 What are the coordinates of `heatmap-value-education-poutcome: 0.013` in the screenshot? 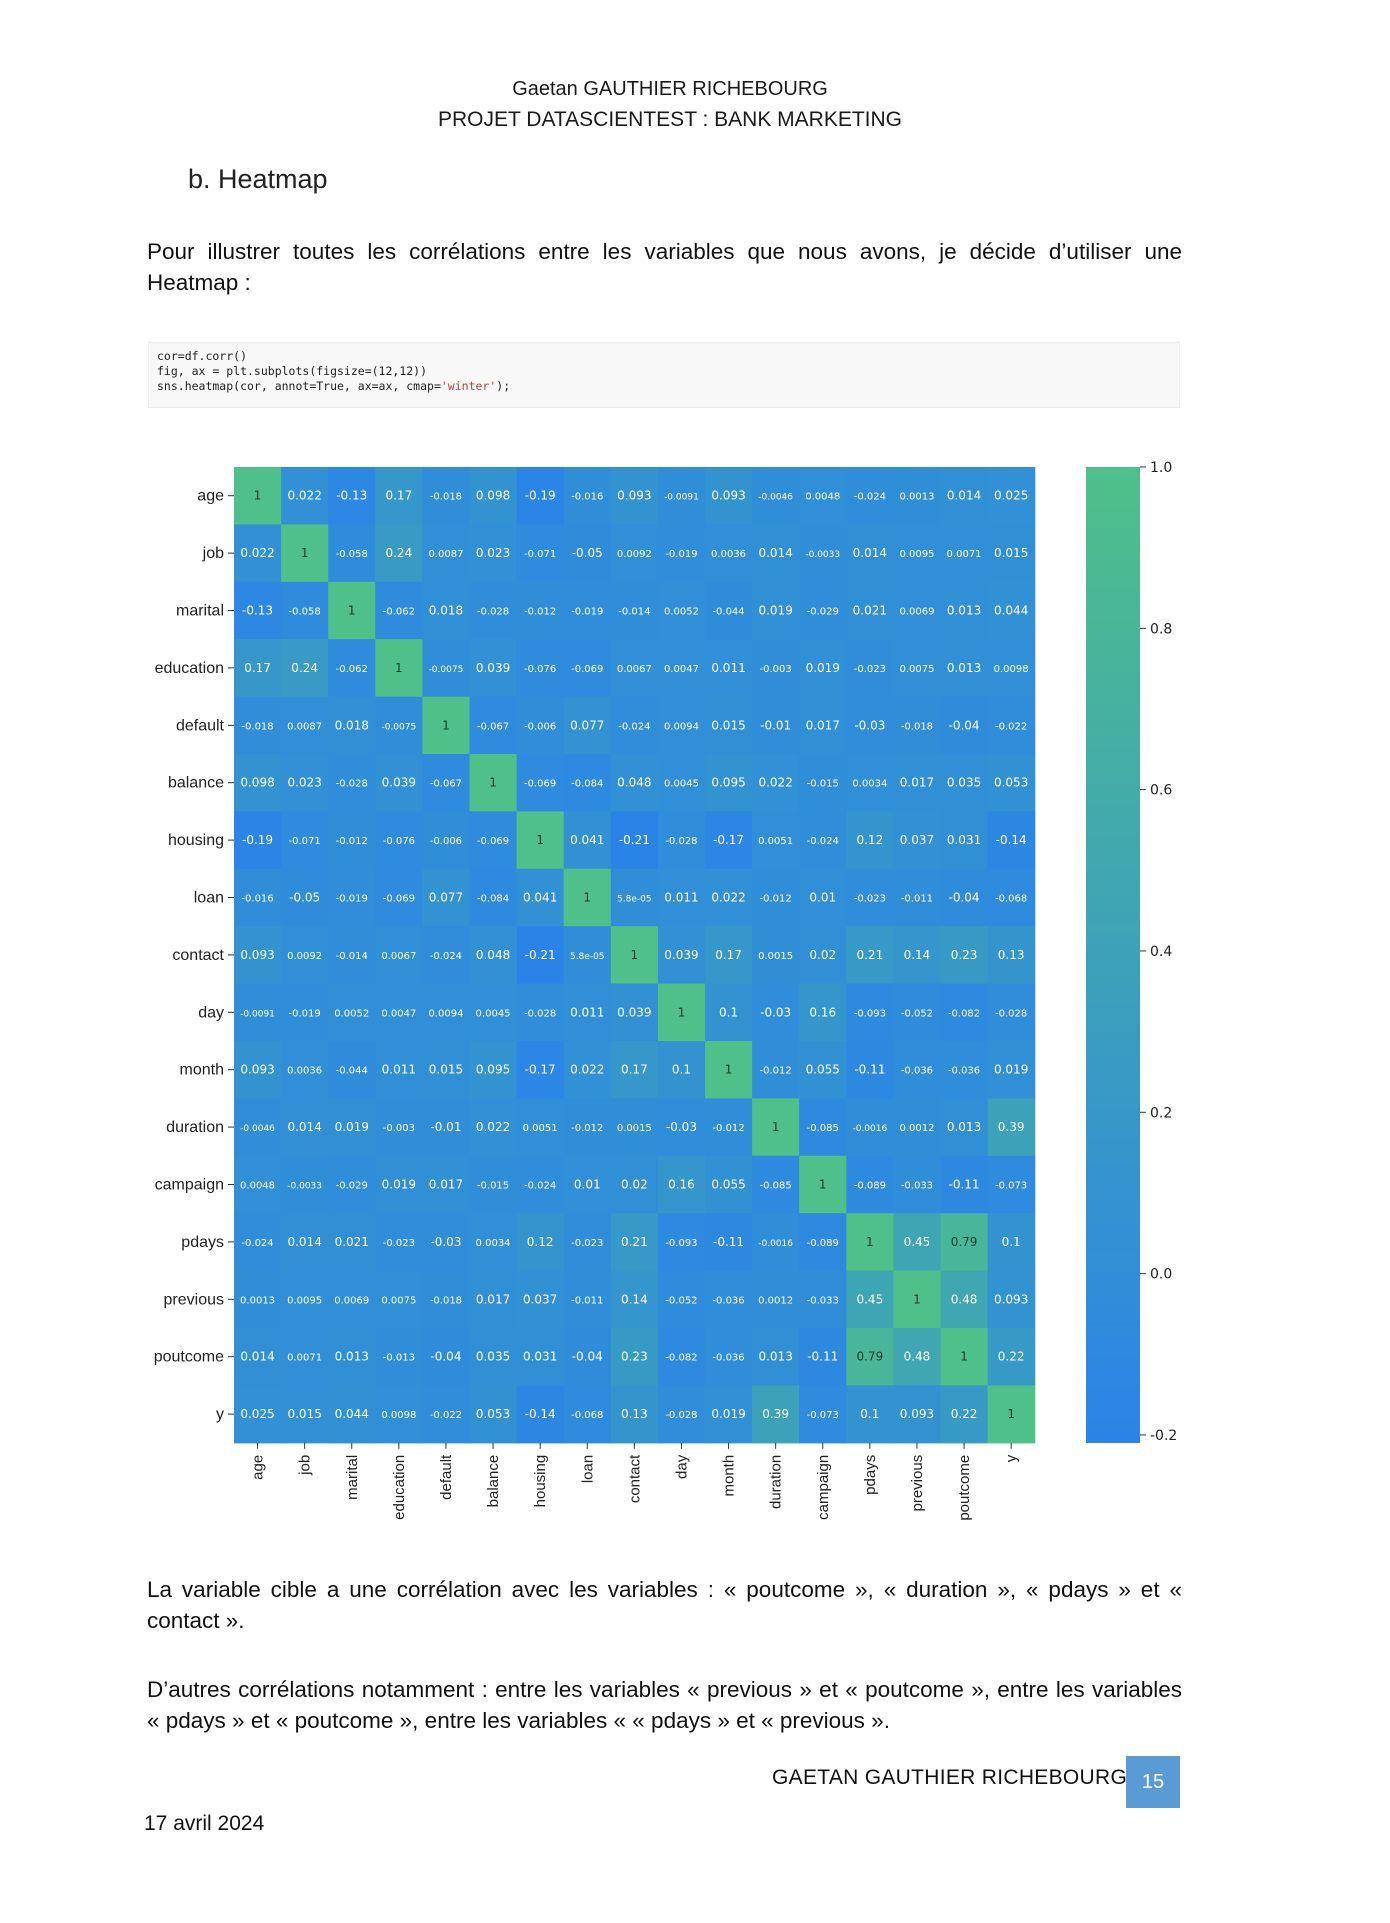 It's located at (964, 668).